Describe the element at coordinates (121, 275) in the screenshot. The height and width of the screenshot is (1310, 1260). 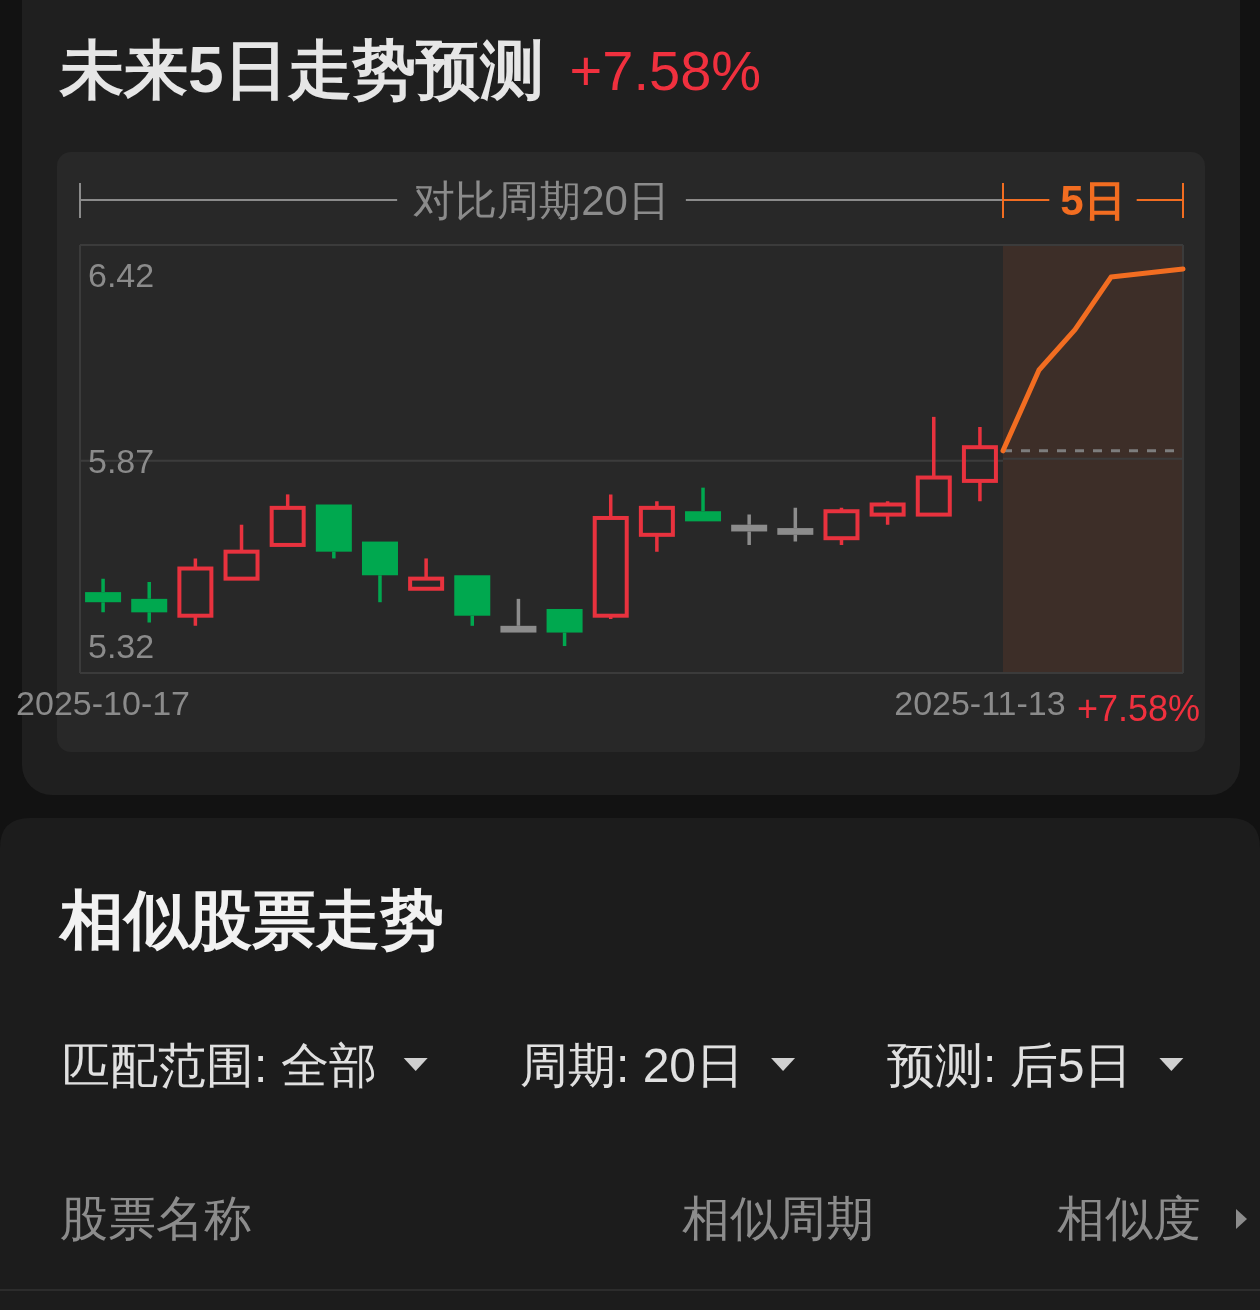
I see `y-tick-label: 6.42` at that location.